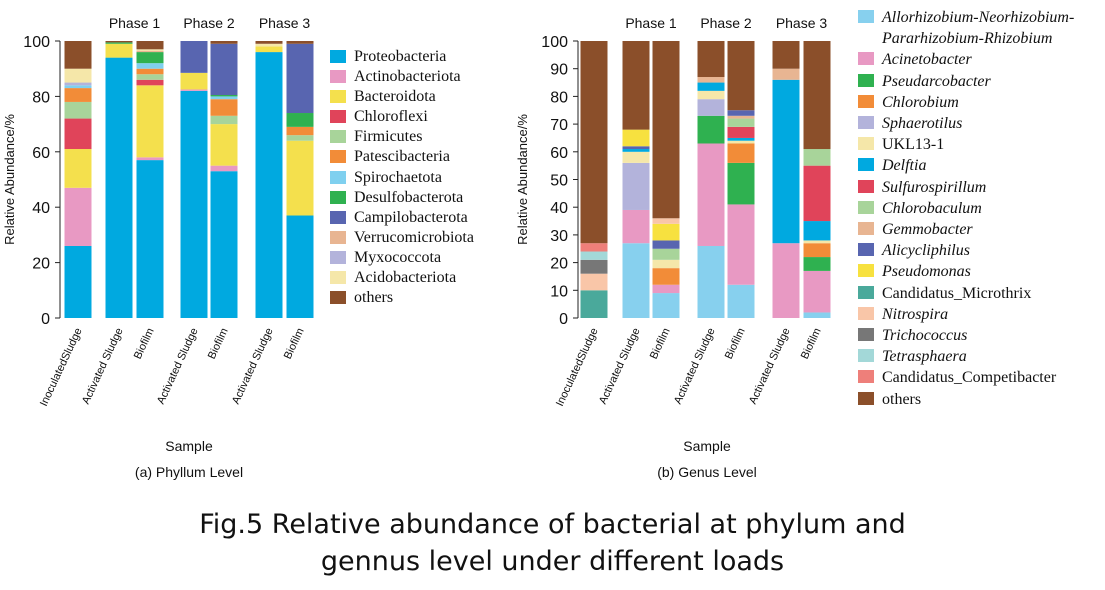 This screenshot has width=1105, height=590. What do you see at coordinates (707, 446) in the screenshot?
I see `x-axis-title: Sample` at bounding box center [707, 446].